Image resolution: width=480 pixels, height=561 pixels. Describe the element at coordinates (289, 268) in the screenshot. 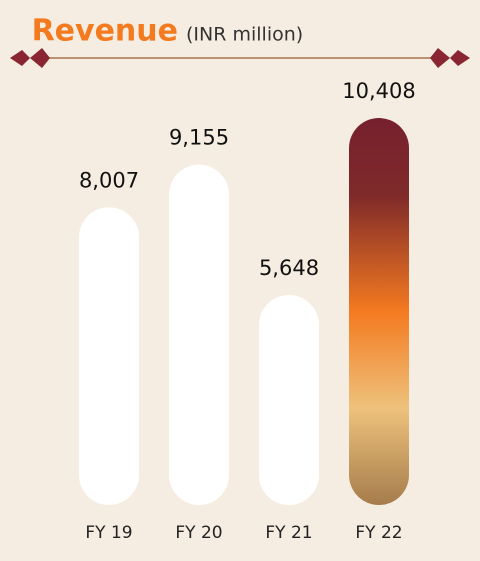

I see `value-label: 5,648` at that location.